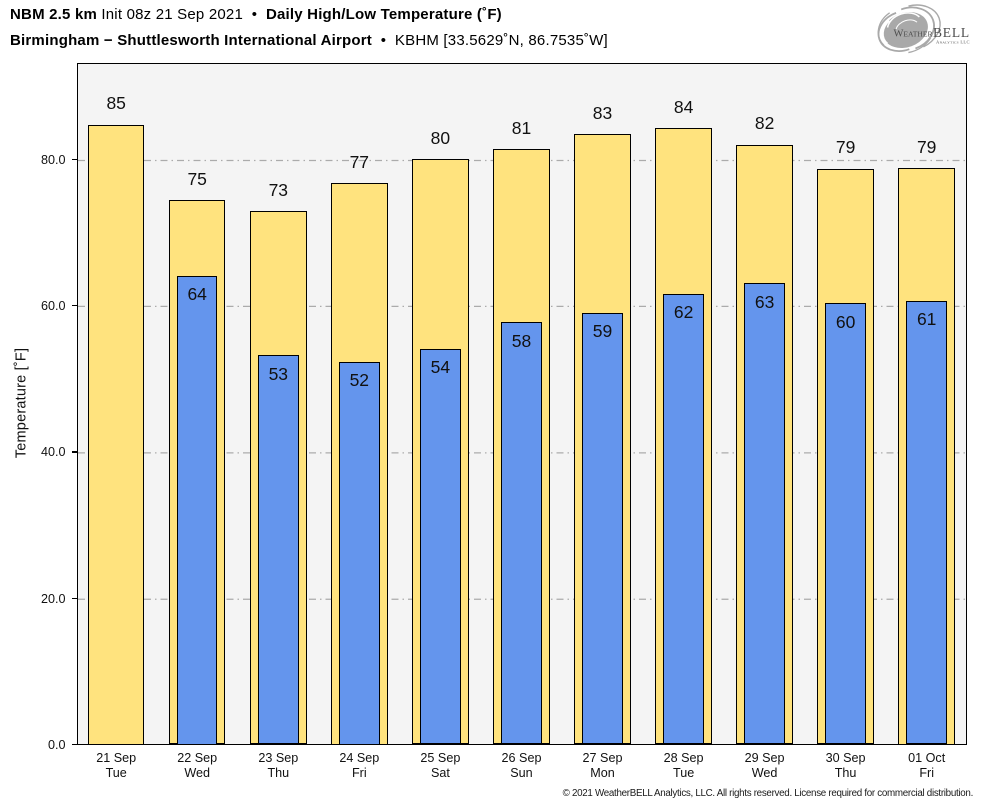  I want to click on svg-text: ANALYTICS LLC, so click(953, 42).